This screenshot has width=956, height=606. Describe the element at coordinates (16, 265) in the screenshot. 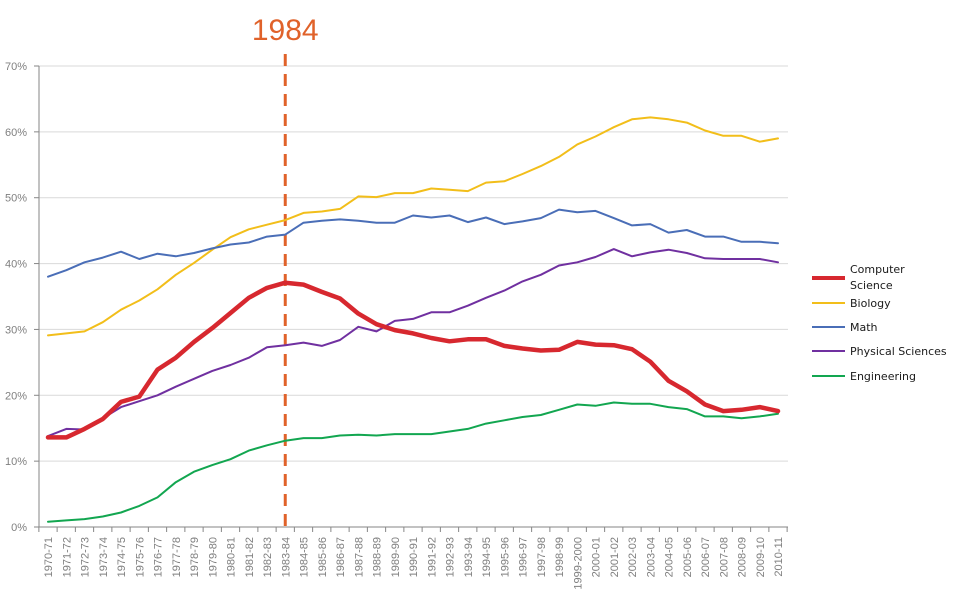

I see `y-tick-label: 40%` at that location.